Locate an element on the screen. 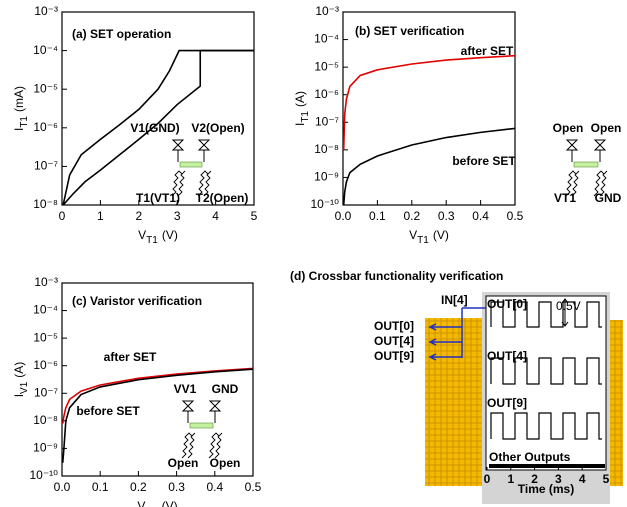 Image resolution: width=627 pixels, height=507 pixels. x-tick-label: 5 is located at coordinates (254, 216).